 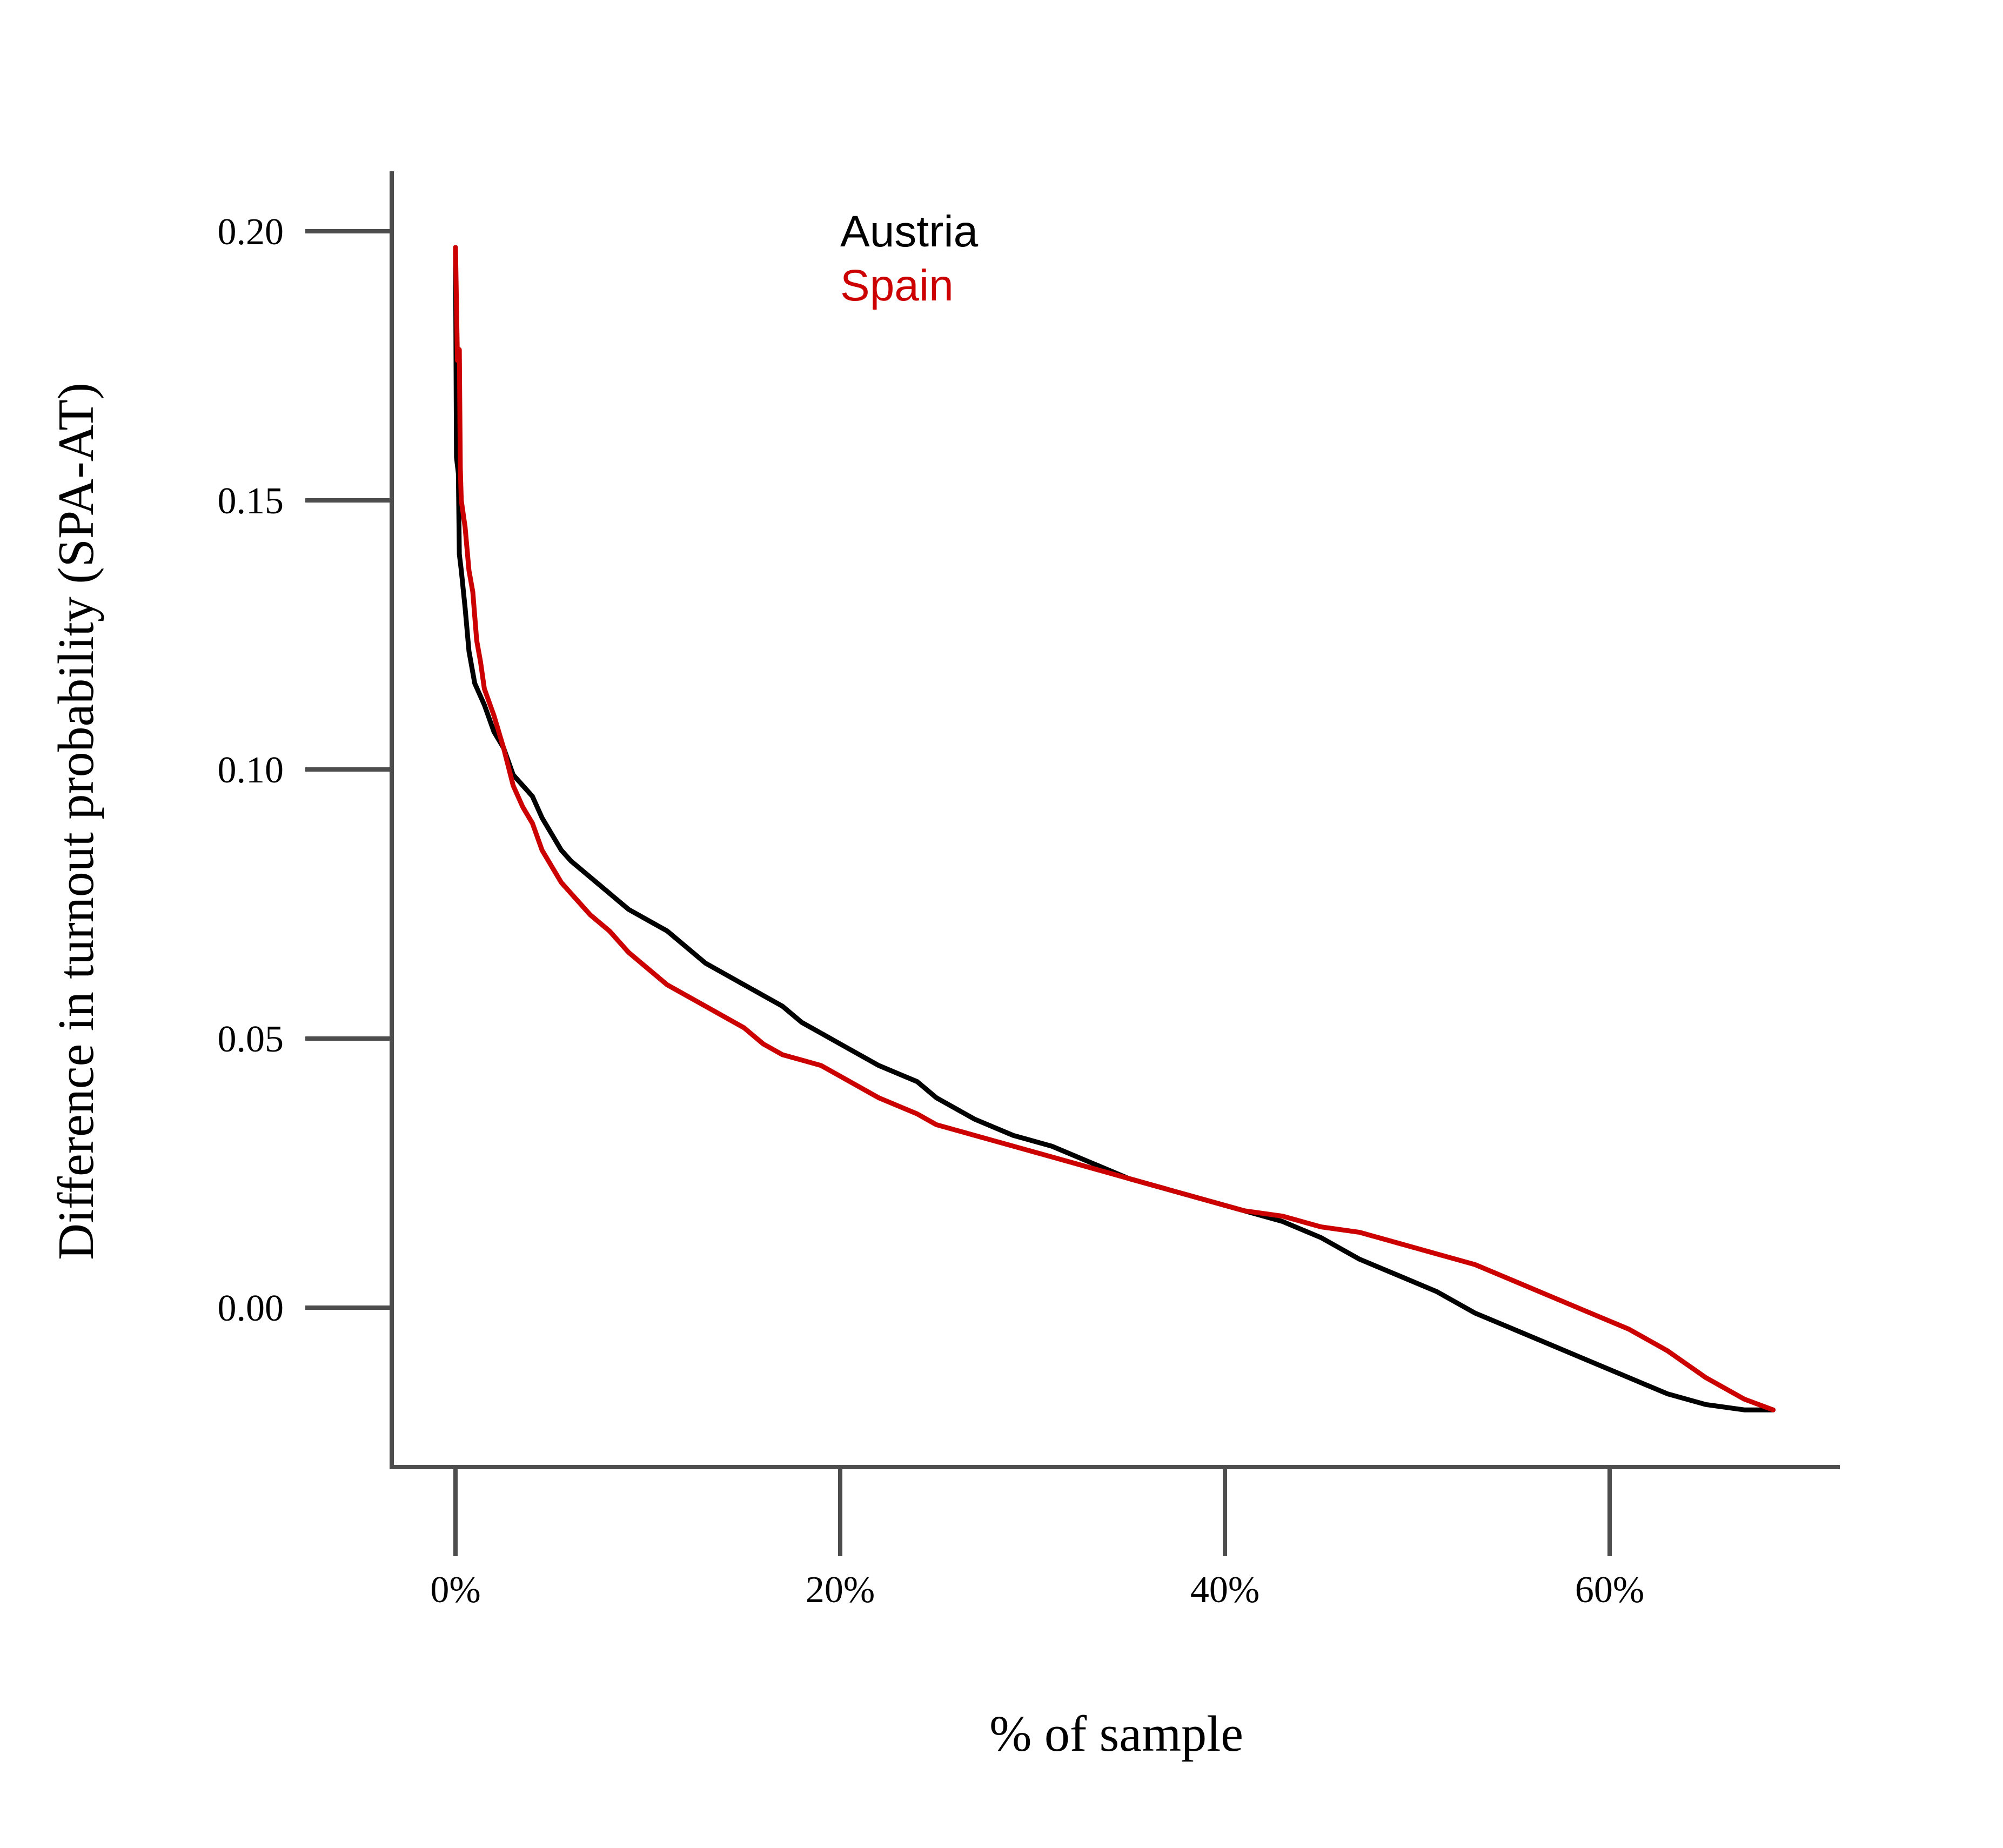 What do you see at coordinates (840, 1590) in the screenshot?
I see `x-tick-label: 20%` at bounding box center [840, 1590].